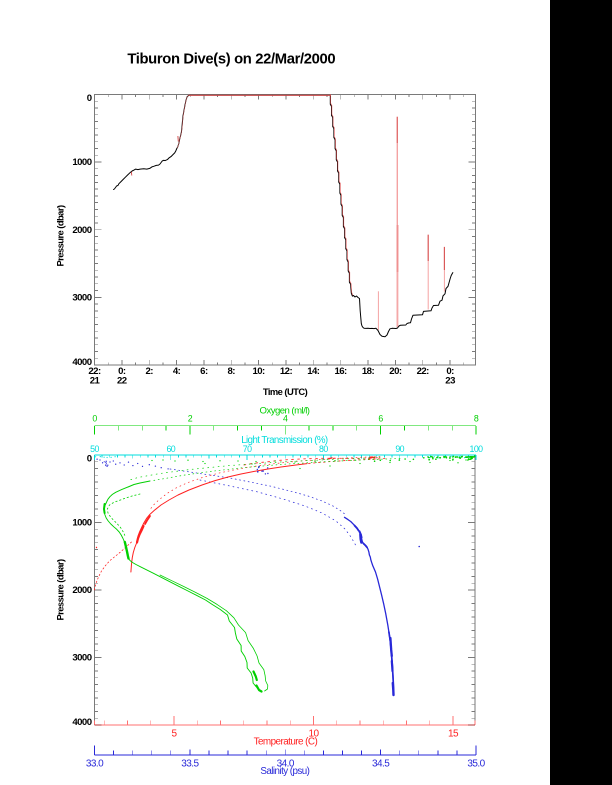 The width and height of the screenshot is (612, 785). Describe the element at coordinates (177, 371) in the screenshot. I see `svg-text: 4:` at that location.